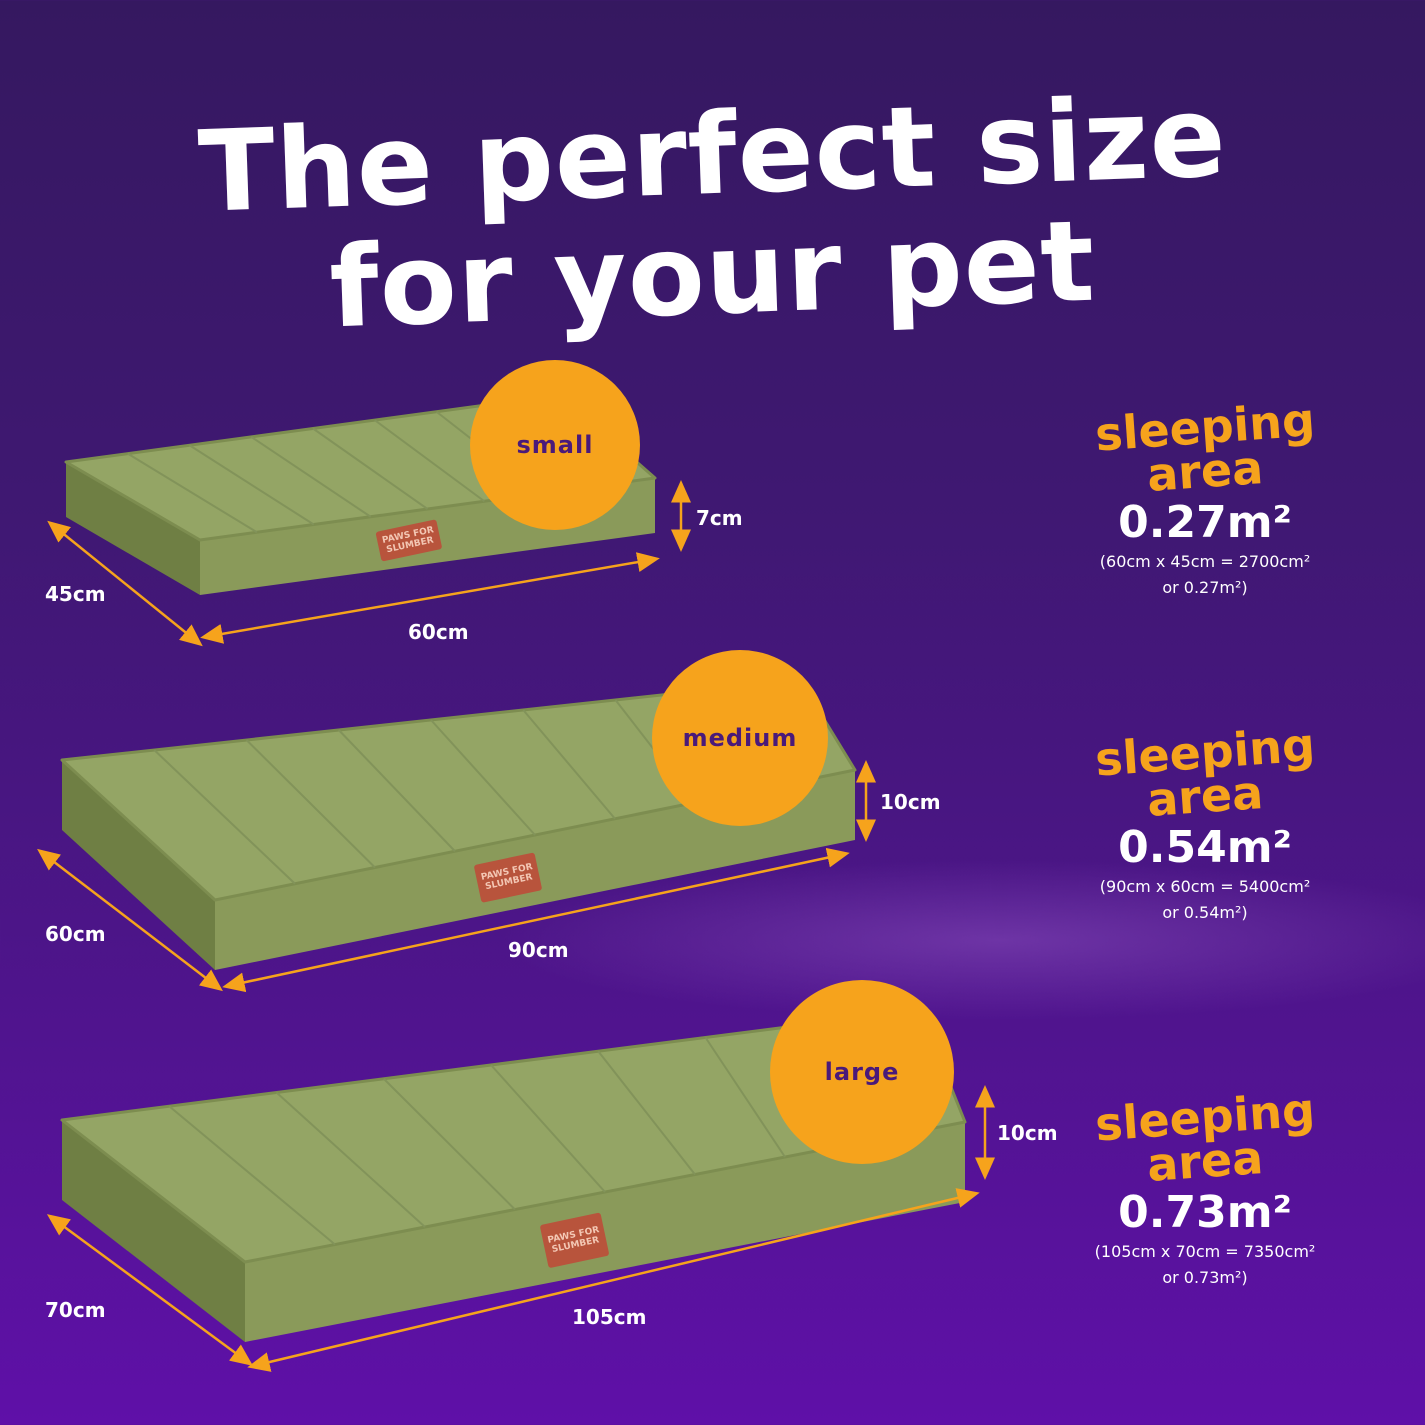 Image resolution: width=1425 pixels, height=1425 pixels. I want to click on area-calc-2: or 0.73m²), so click(1205, 1277).